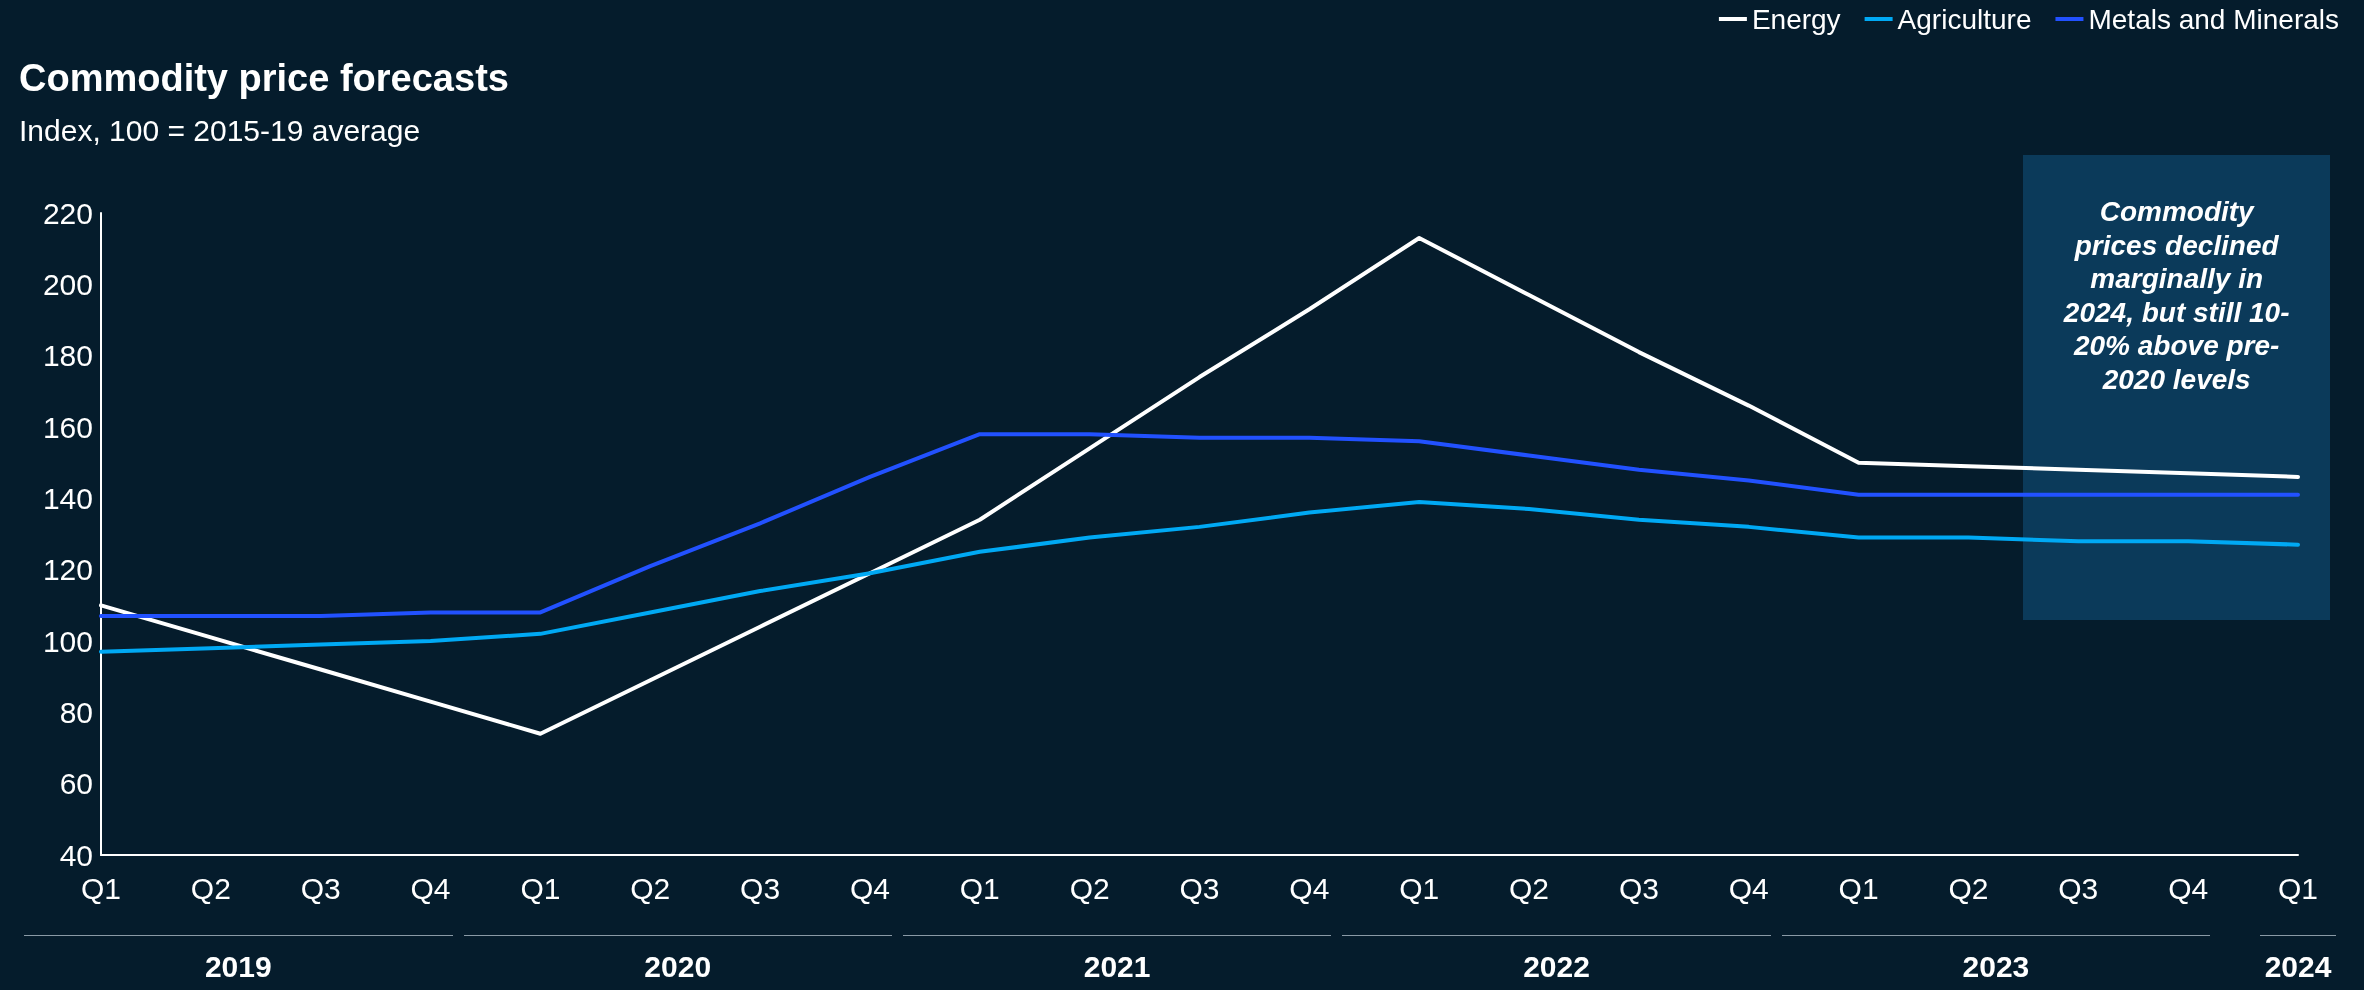  What do you see at coordinates (67, 284) in the screenshot?
I see `y-tick-label: 200` at bounding box center [67, 284].